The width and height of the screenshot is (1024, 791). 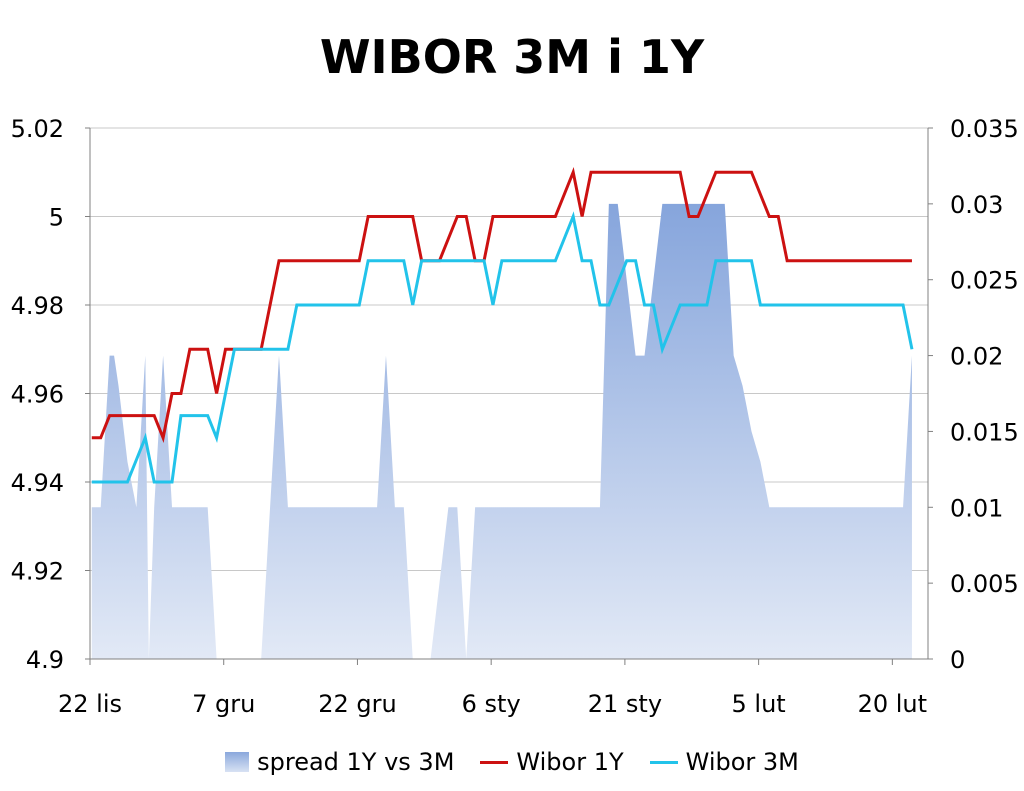 What do you see at coordinates (892, 704) in the screenshot?
I see `x-tick-label: 20 lut` at bounding box center [892, 704].